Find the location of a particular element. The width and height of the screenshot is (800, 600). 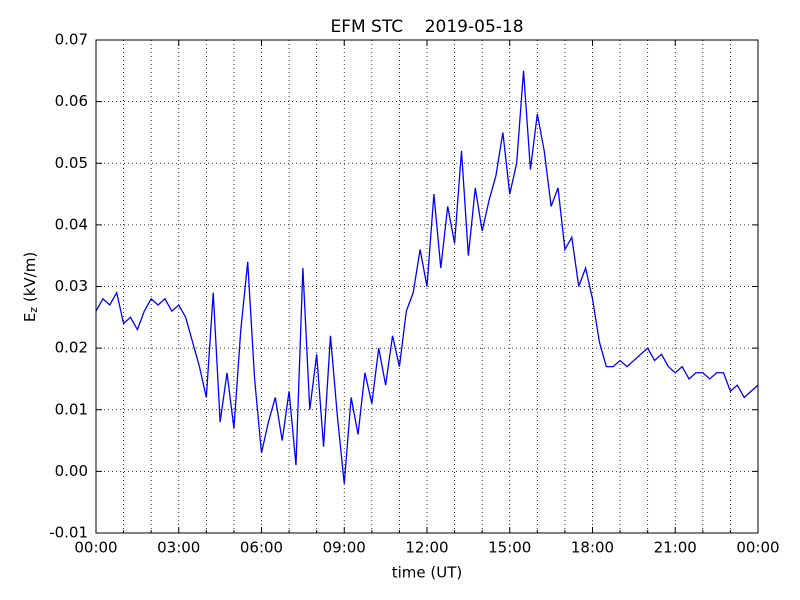

x-axis-label: time (UT) is located at coordinates (427, 573).